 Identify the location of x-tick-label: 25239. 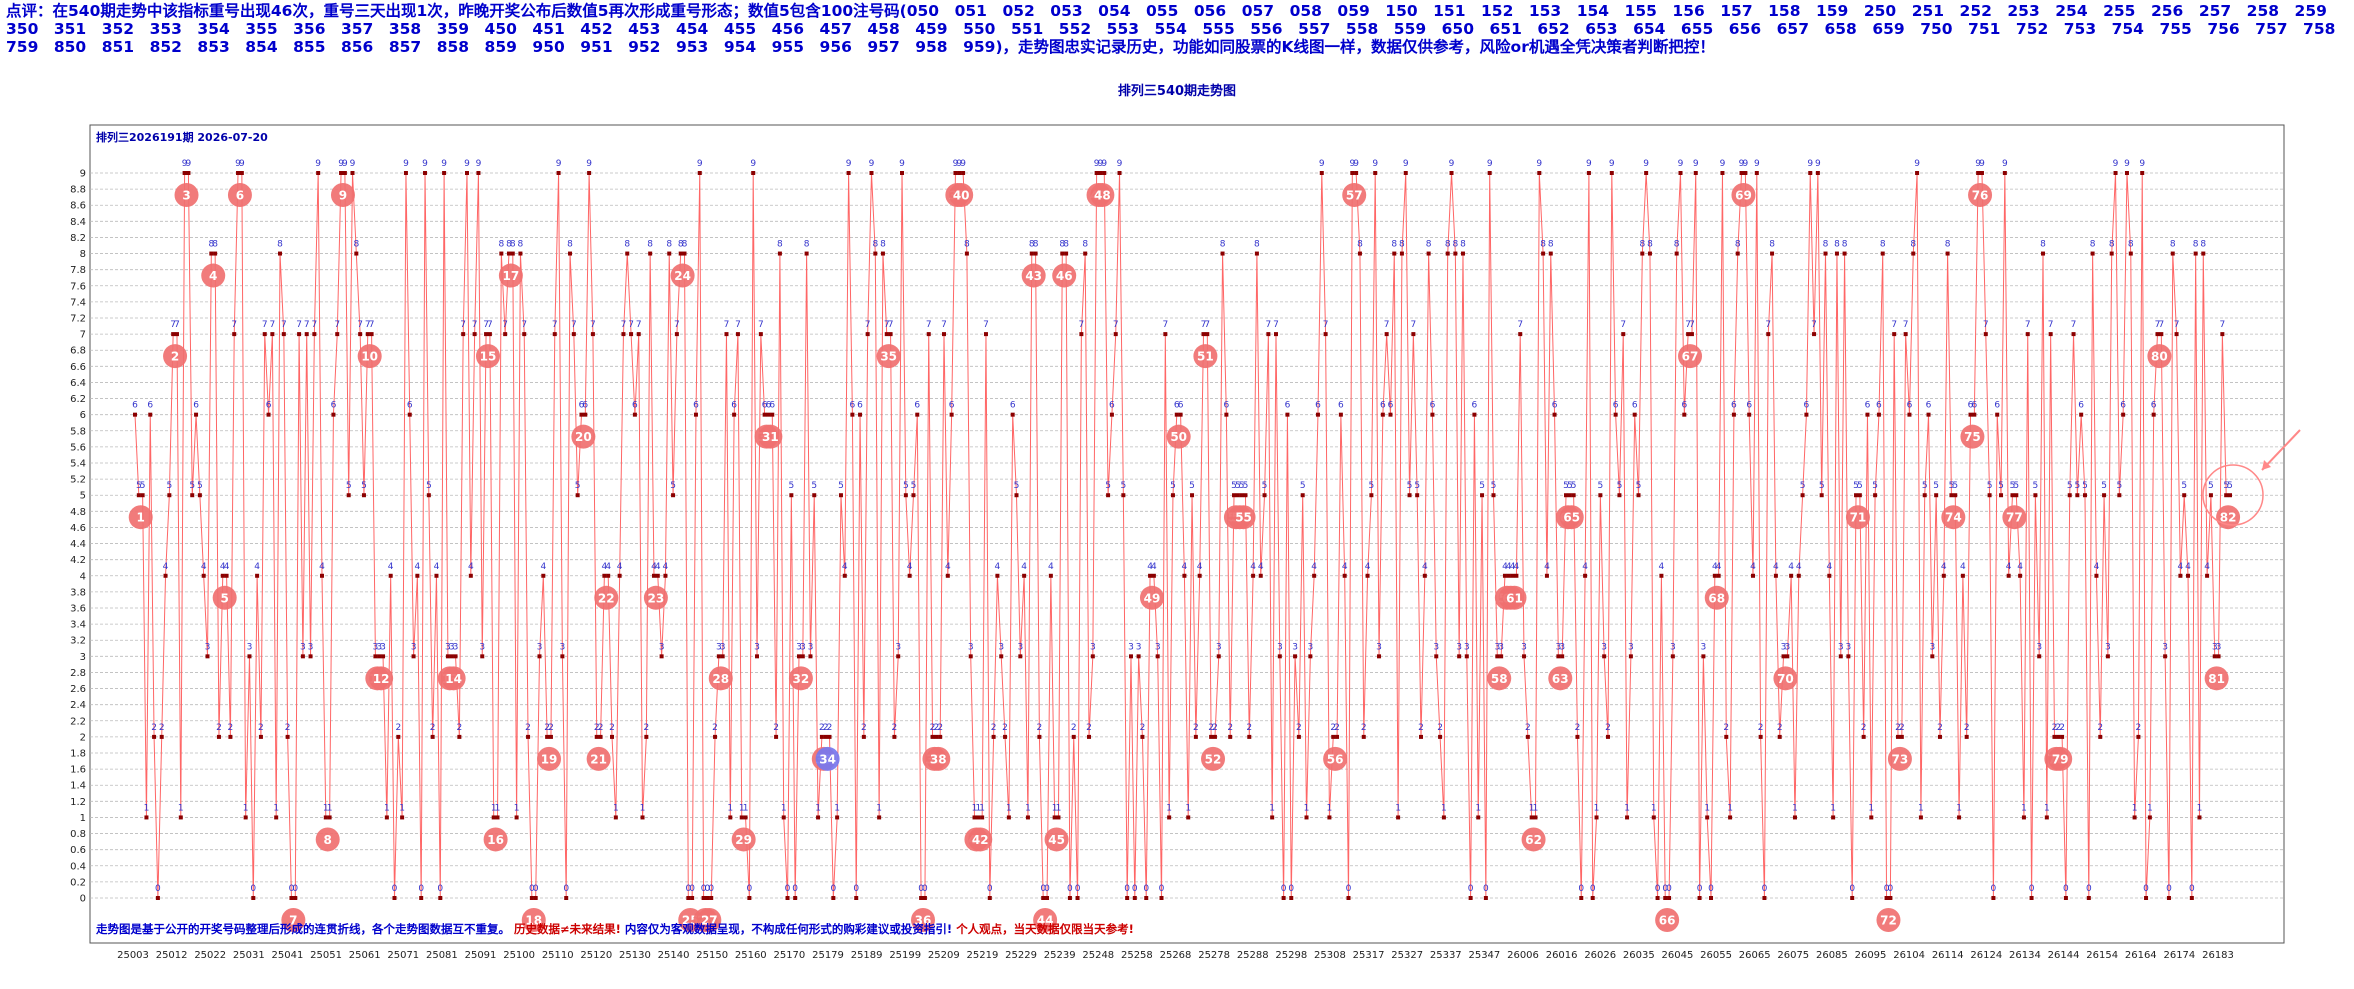
(1060, 955).